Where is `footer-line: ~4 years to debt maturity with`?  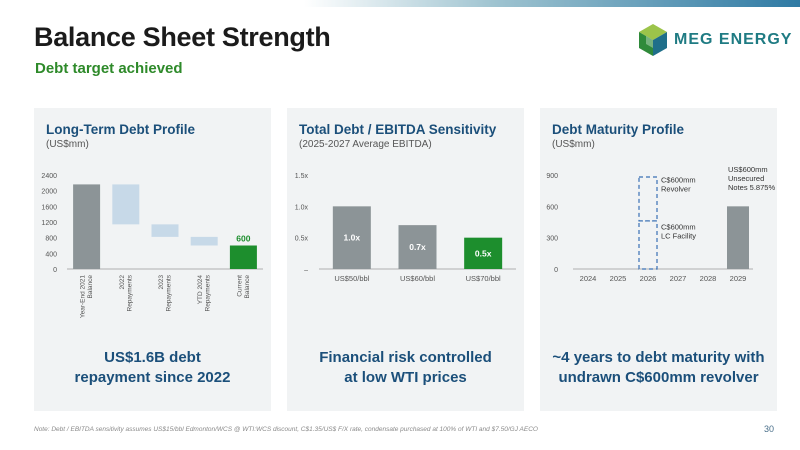 footer-line: ~4 years to debt maturity with is located at coordinates (658, 357).